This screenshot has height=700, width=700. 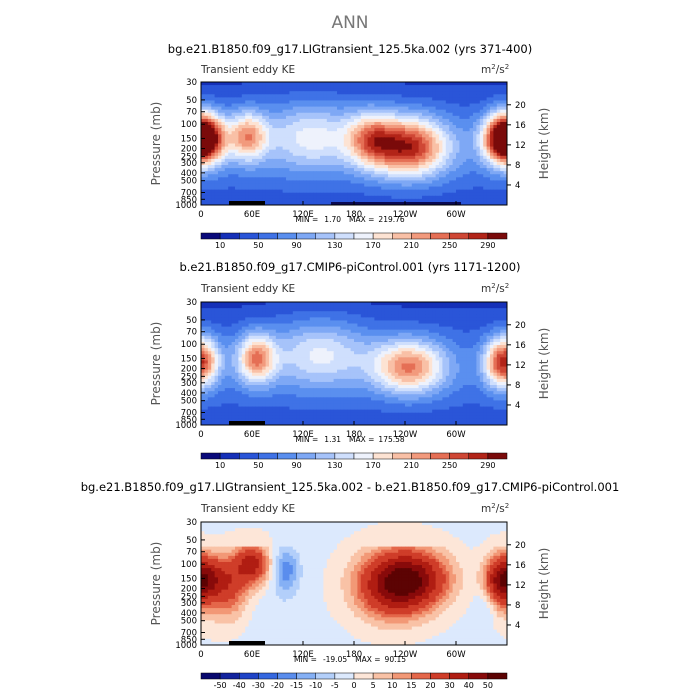 What do you see at coordinates (449, 245) in the screenshot?
I see `colorbar-tick-label: 250` at bounding box center [449, 245].